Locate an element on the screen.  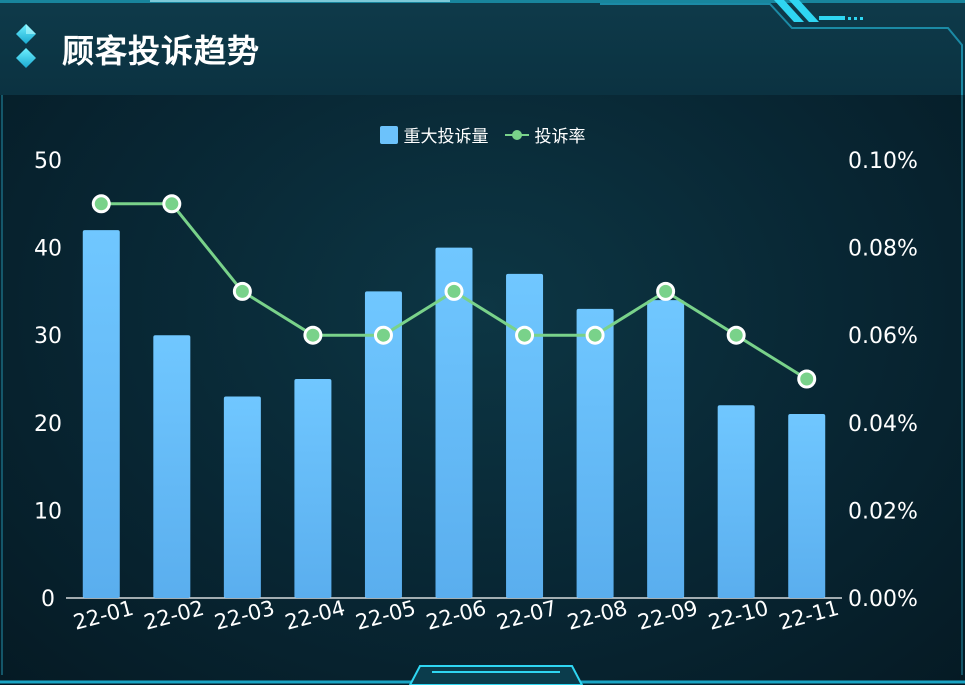
x-tick-label: 22-10 is located at coordinates (738, 615).